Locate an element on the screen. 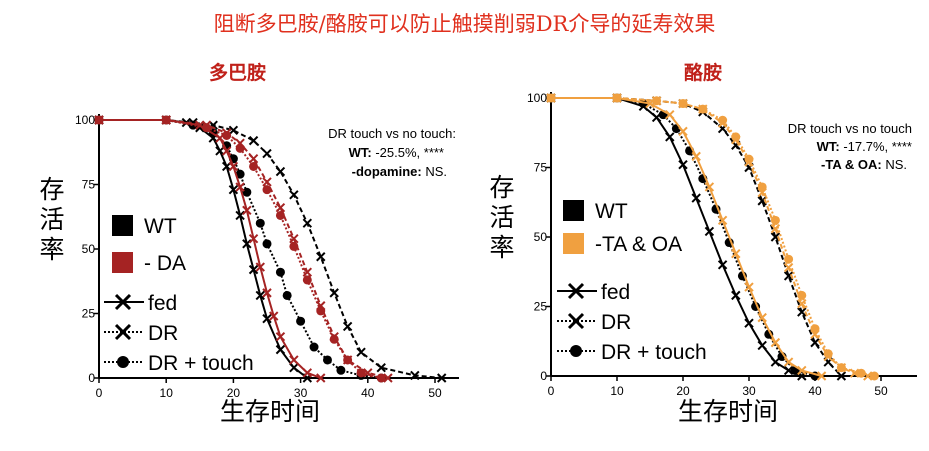  legend-label: fed is located at coordinates (162, 303).